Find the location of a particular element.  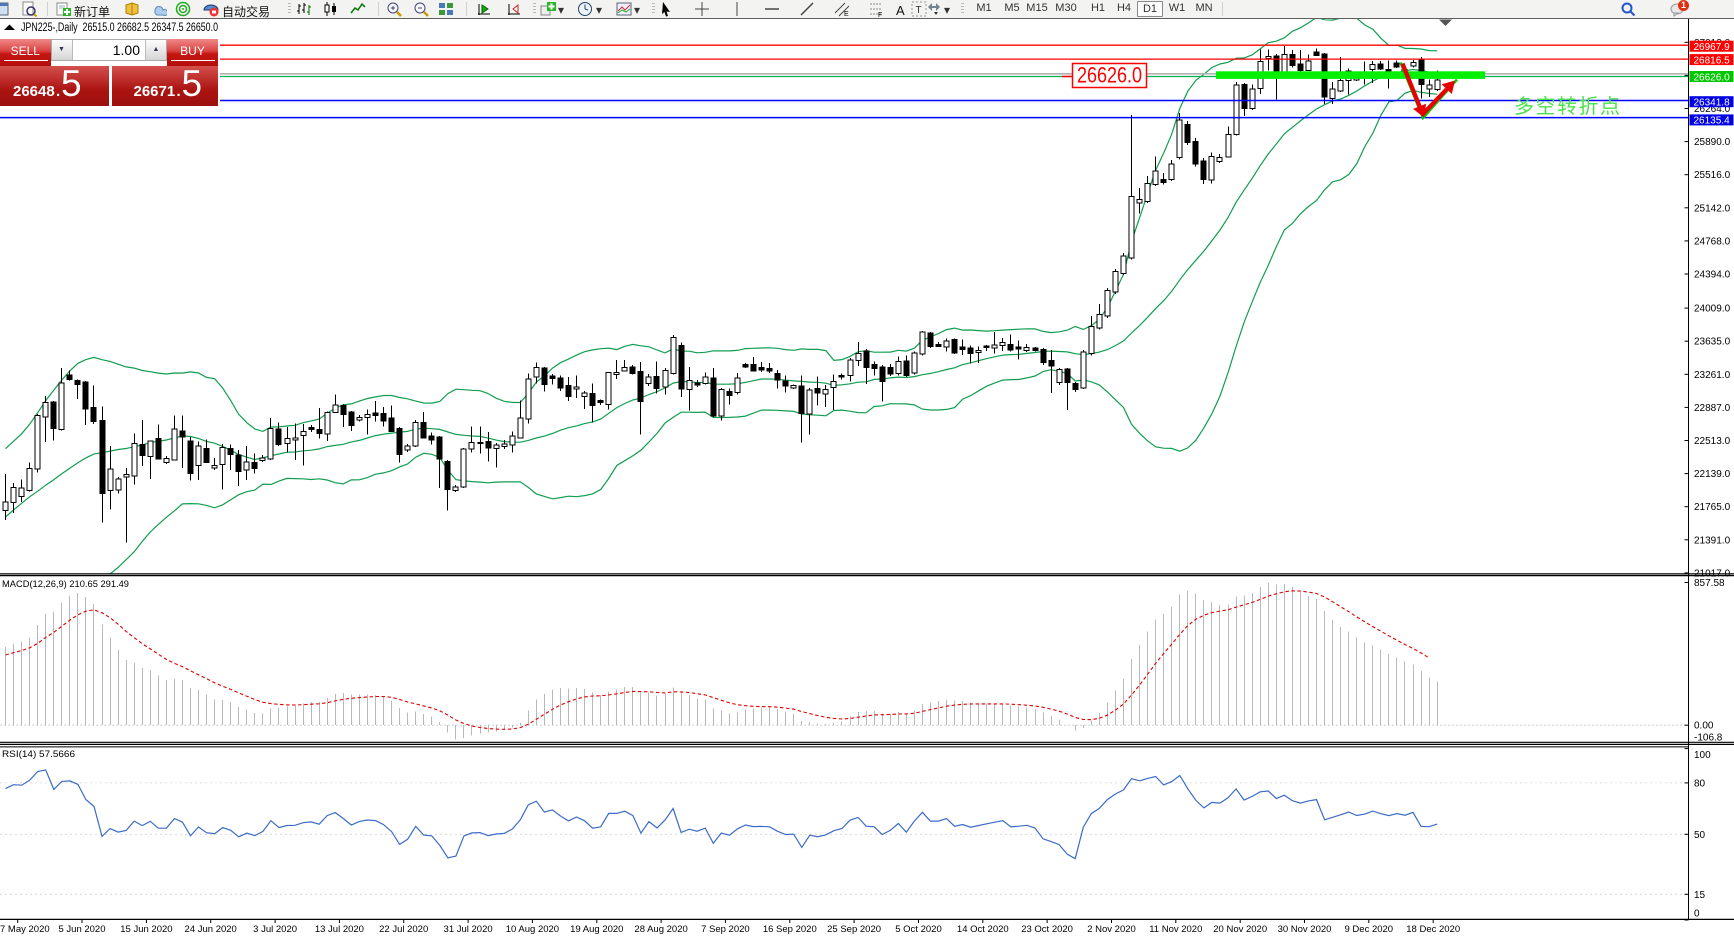

svg-text: 31 Jul 2020 is located at coordinates (468, 929).